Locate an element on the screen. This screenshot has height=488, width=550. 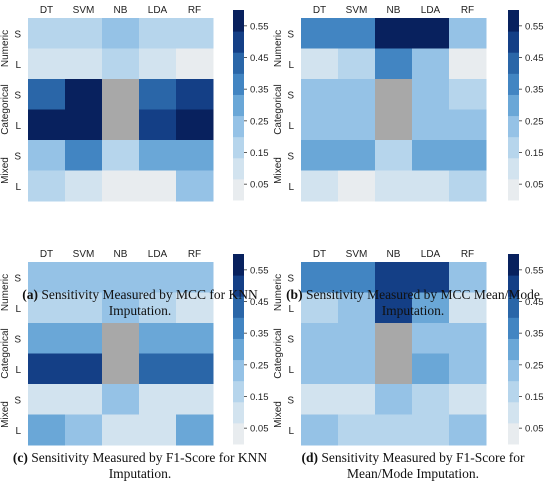
colorbar-tick-label: 0.55 is located at coordinates (259, 26).